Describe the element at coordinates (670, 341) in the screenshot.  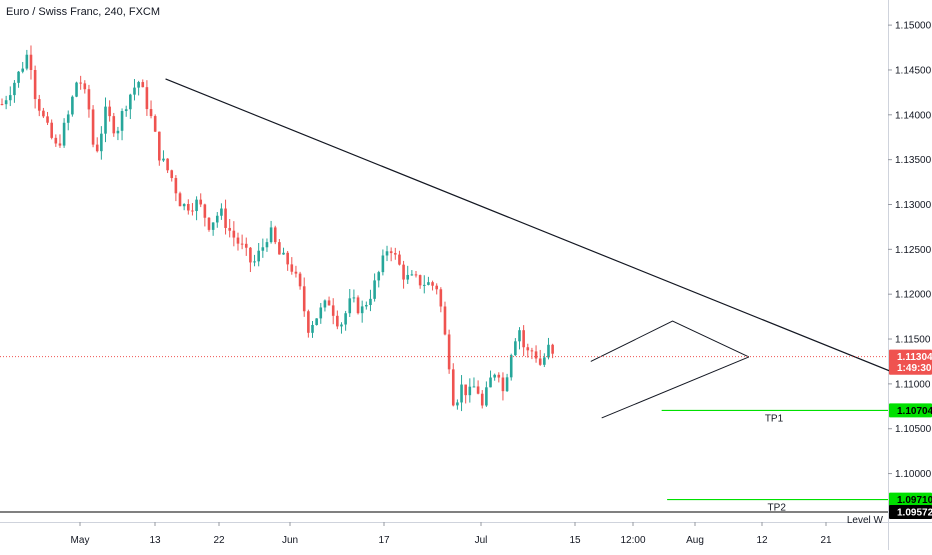
I see `wedge-upper-line` at that location.